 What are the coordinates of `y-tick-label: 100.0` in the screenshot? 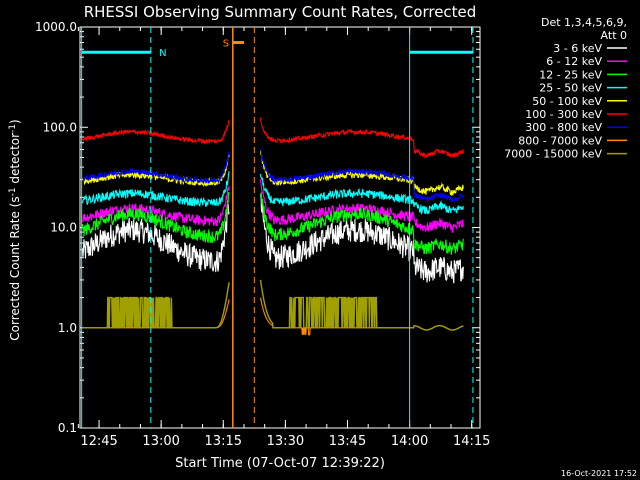 It's located at (60, 127).